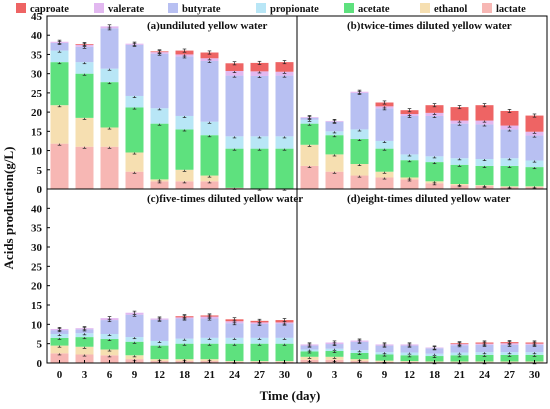 Image resolution: width=550 pixels, height=409 pixels. I want to click on y-tick-label-25: 25, so click(37, 267).